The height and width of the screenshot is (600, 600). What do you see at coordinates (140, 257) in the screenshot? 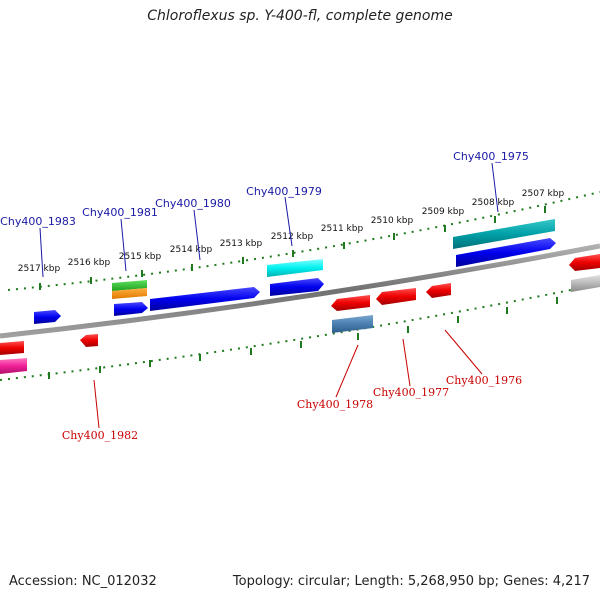
I see `kbp-label: 2515 kbp` at bounding box center [140, 257].